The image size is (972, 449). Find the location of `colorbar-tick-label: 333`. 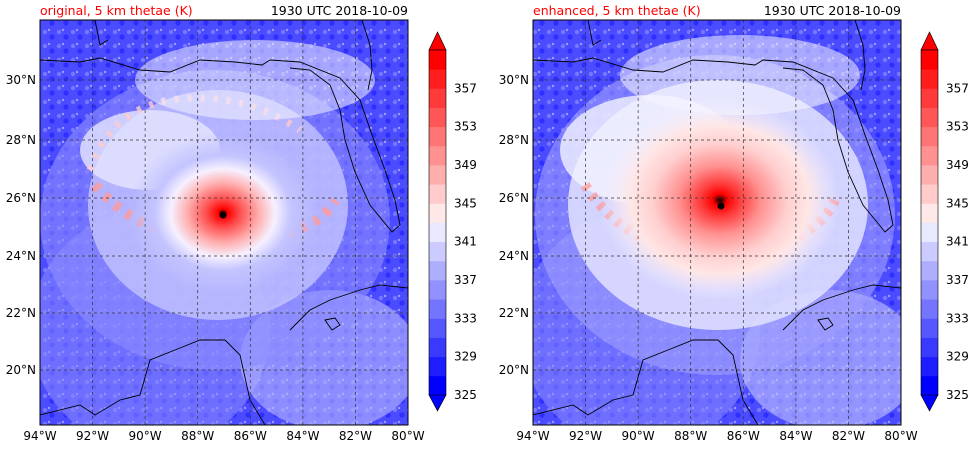

colorbar-tick-label: 333 is located at coordinates (957, 318).